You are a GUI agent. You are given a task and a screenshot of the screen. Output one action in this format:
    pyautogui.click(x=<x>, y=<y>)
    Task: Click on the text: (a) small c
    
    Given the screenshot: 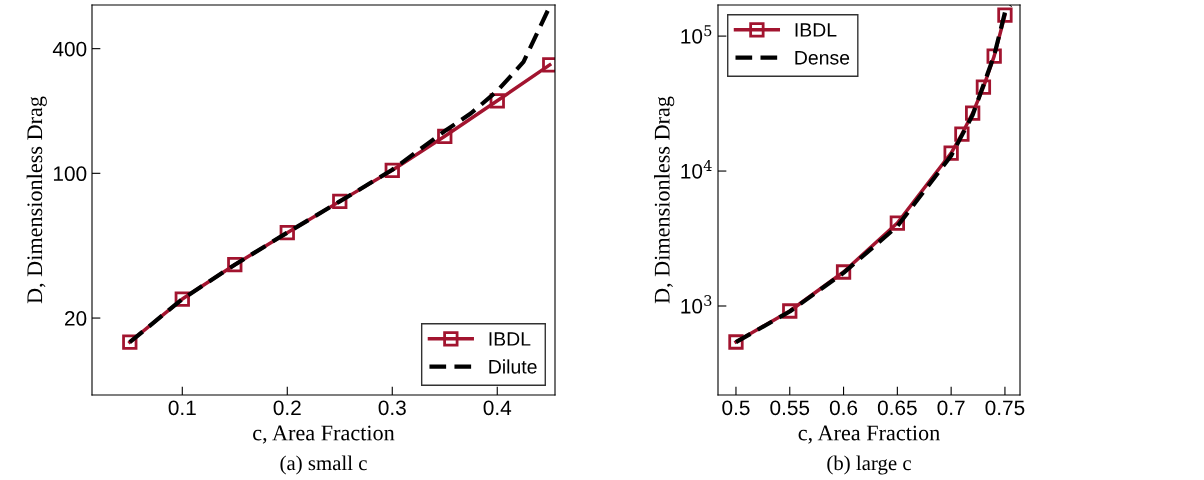 What is the action you would take?
    pyautogui.click(x=323, y=465)
    